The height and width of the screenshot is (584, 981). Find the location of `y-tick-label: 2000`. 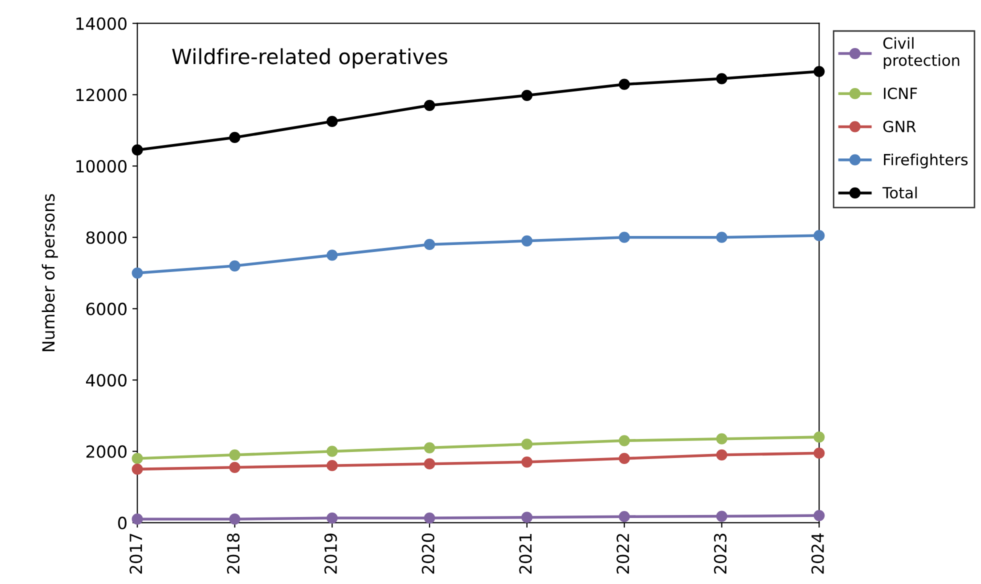

y-tick-label: 2000 is located at coordinates (106, 451).